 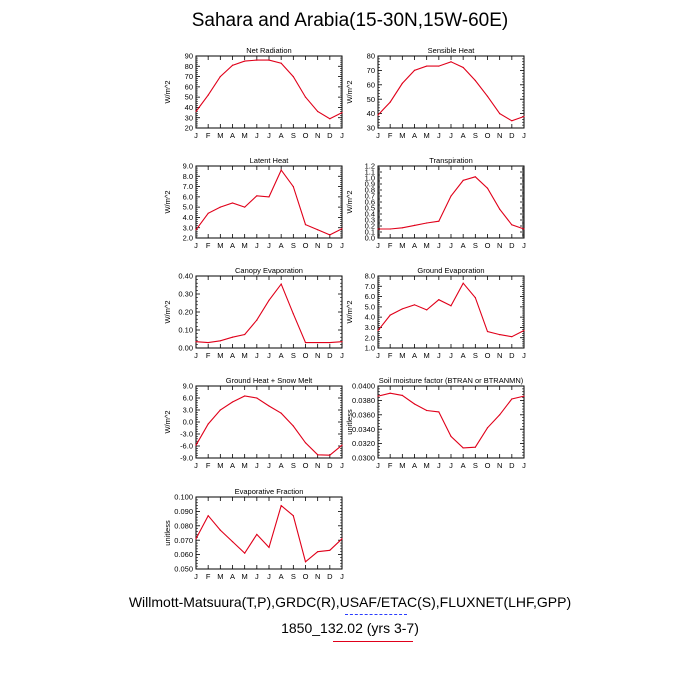 I want to click on y-tick-label: 0.6, so click(x=370, y=202).